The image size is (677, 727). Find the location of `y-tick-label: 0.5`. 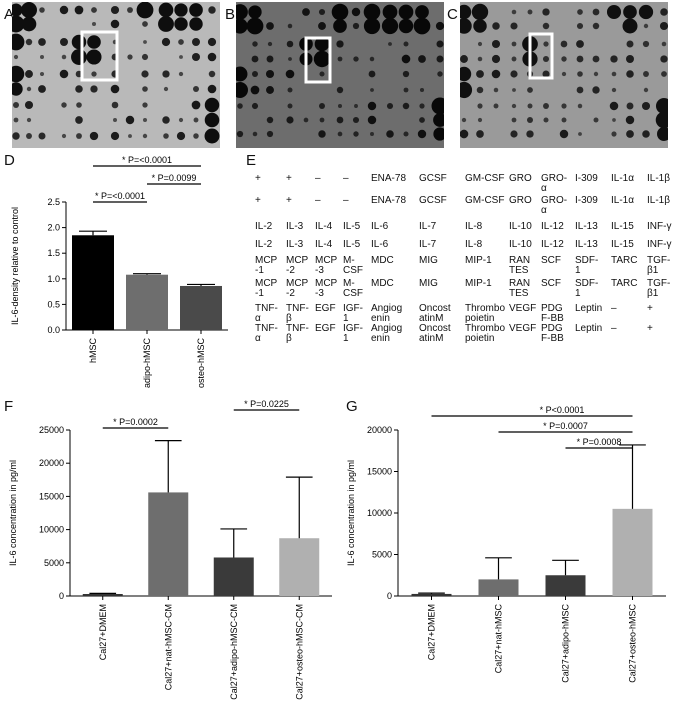

y-tick-label: 0.5 is located at coordinates (53, 304).